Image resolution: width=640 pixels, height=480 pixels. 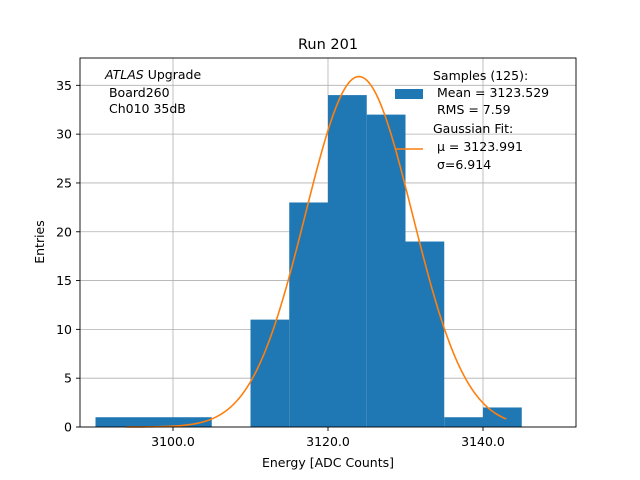 What do you see at coordinates (68, 427) in the screenshot?
I see `y-tick-label-0: 0` at bounding box center [68, 427].